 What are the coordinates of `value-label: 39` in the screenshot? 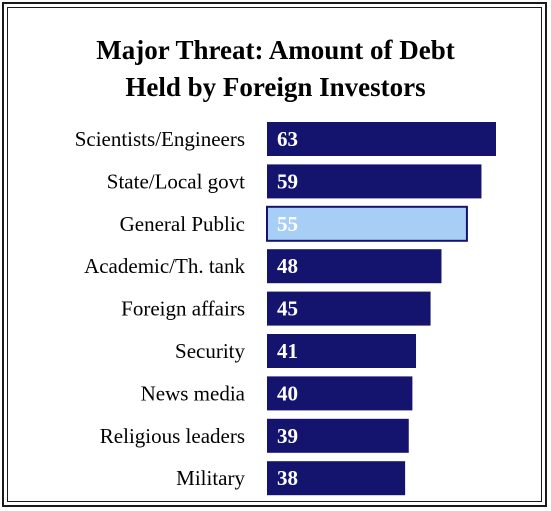 It's located at (287, 436).